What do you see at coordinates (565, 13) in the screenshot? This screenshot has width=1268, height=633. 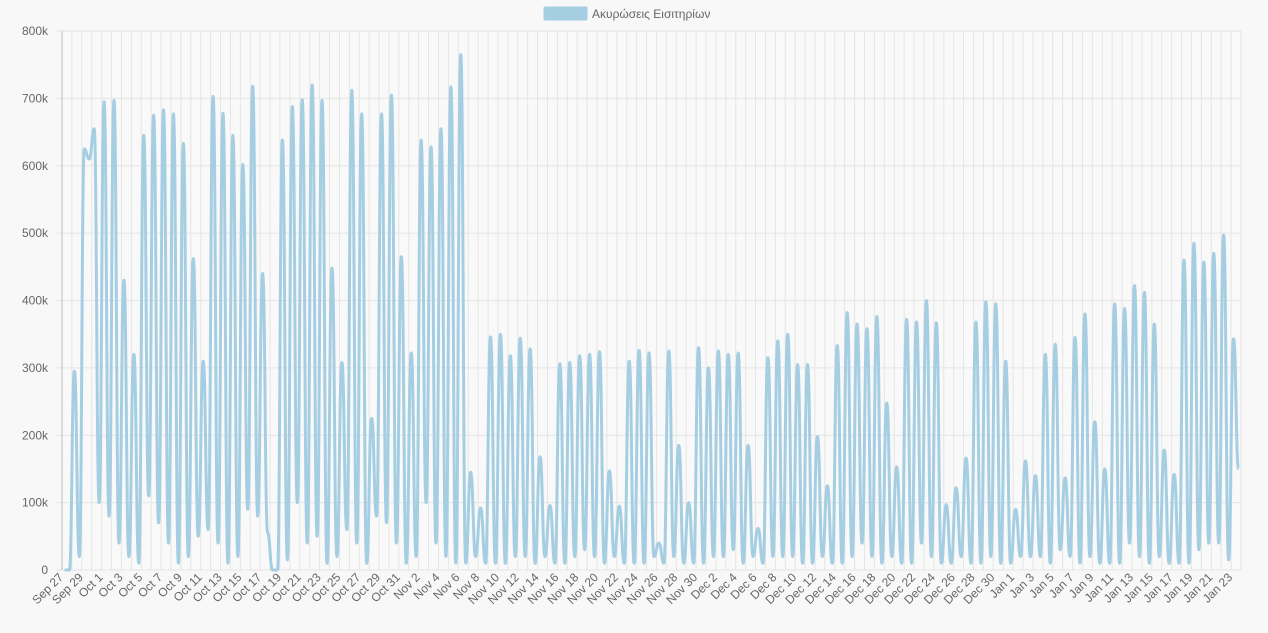 I see `legend-swatch` at bounding box center [565, 13].